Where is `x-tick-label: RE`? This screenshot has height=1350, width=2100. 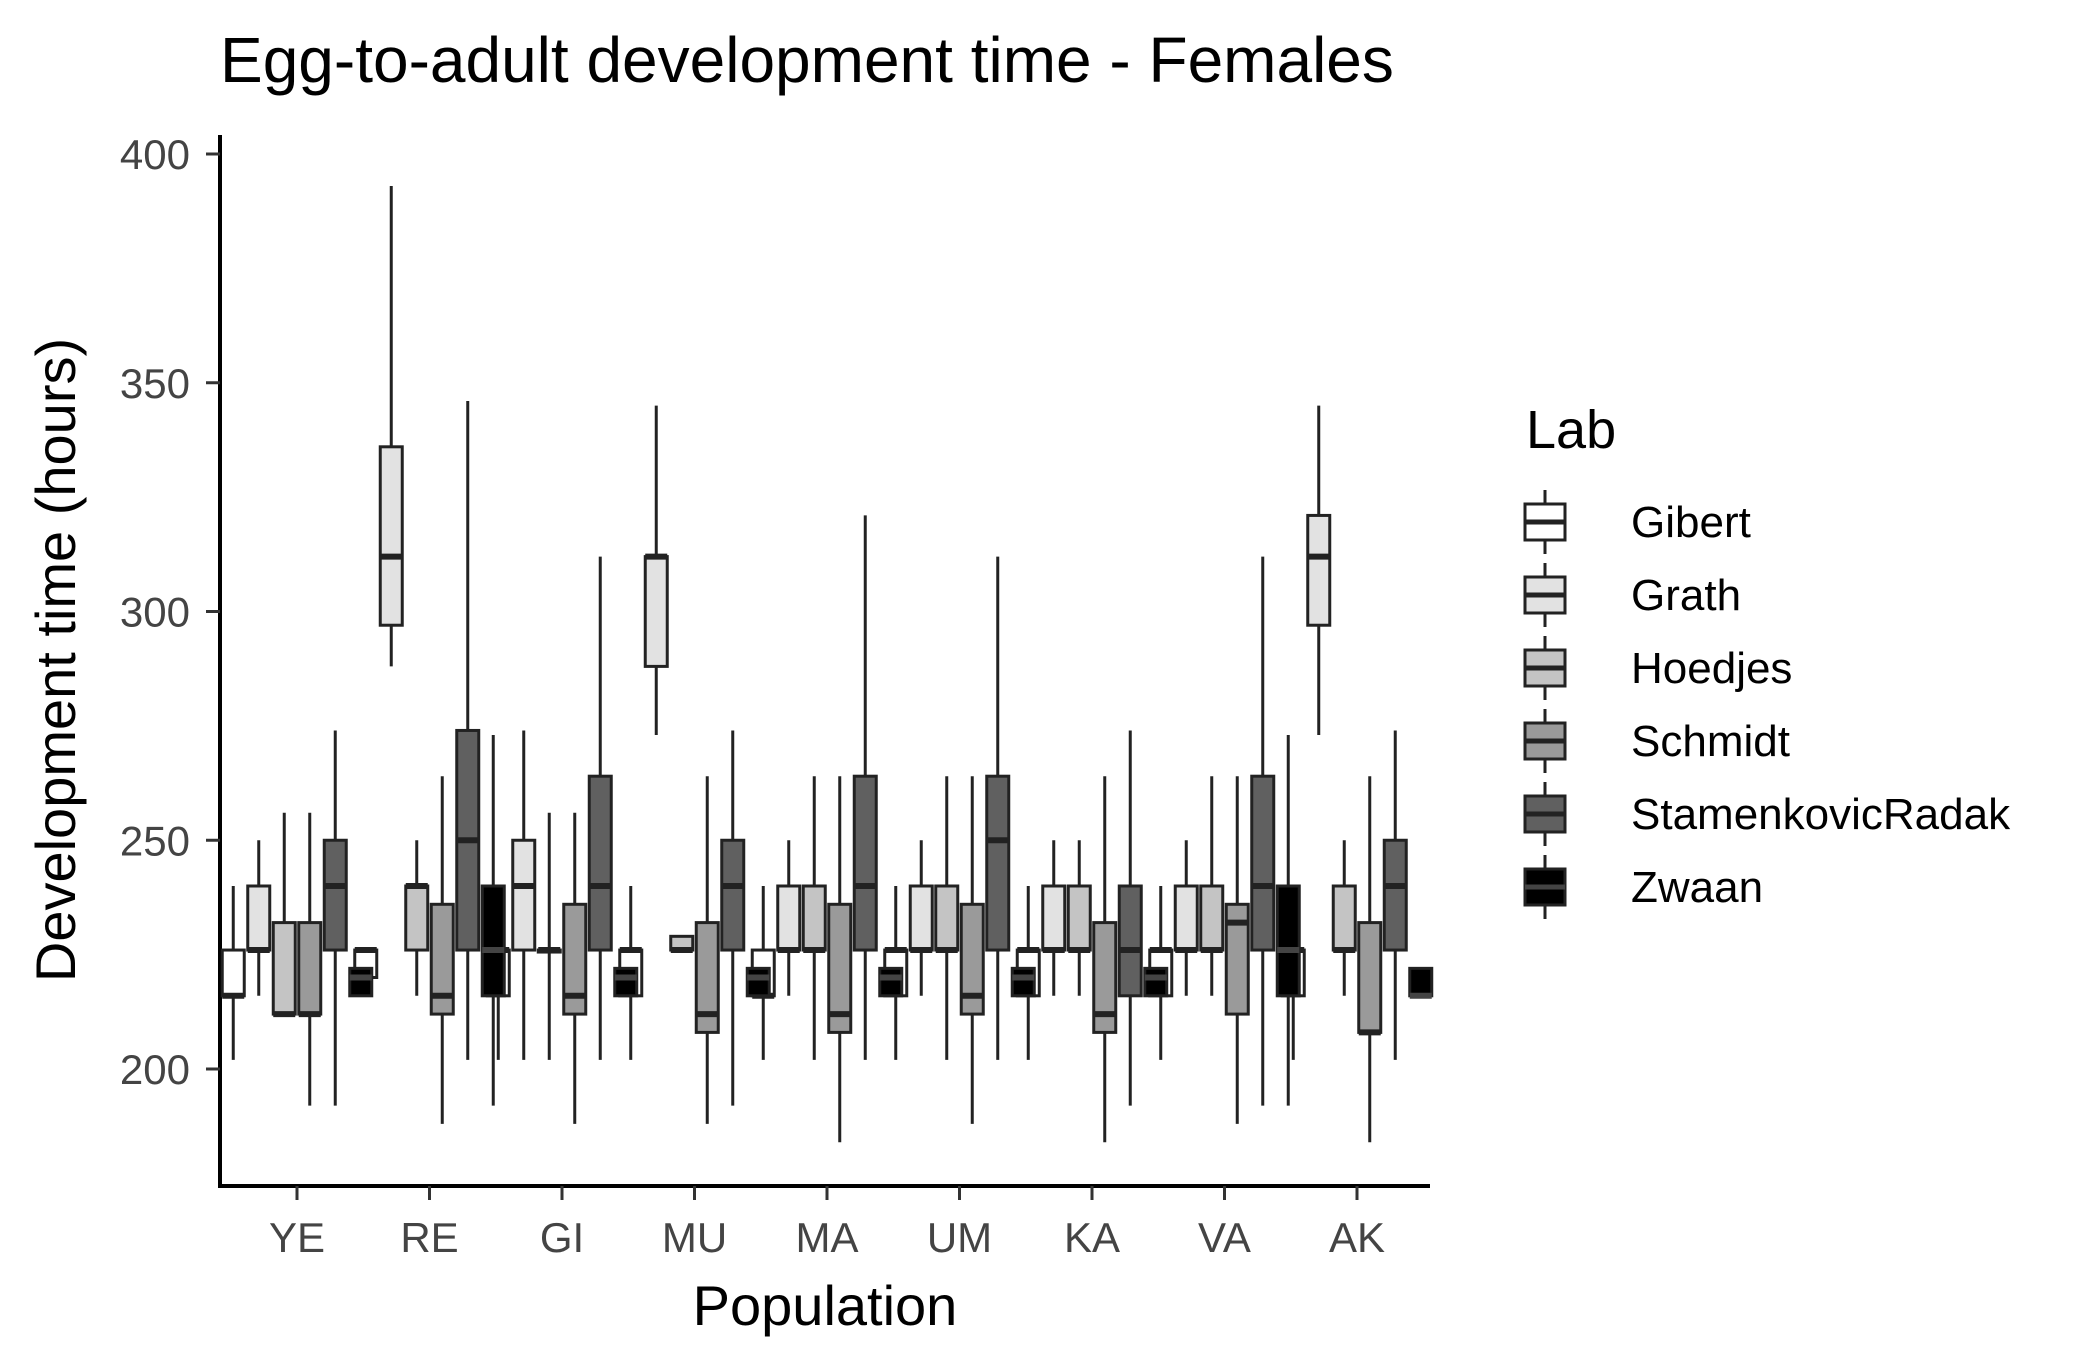 x-tick-label: RE is located at coordinates (429, 1237).